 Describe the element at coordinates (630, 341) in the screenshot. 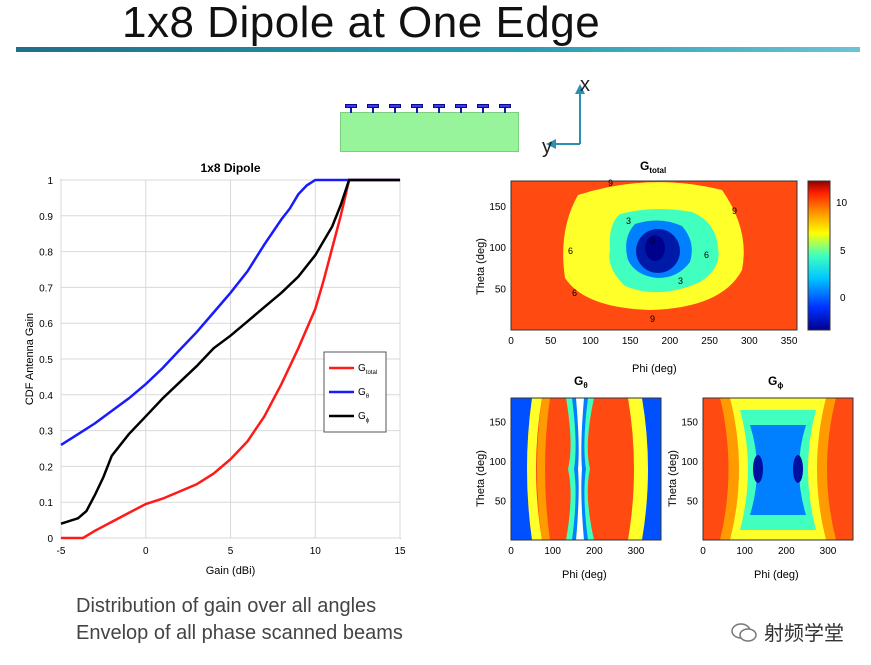

I see `x-tick-label: 150` at that location.